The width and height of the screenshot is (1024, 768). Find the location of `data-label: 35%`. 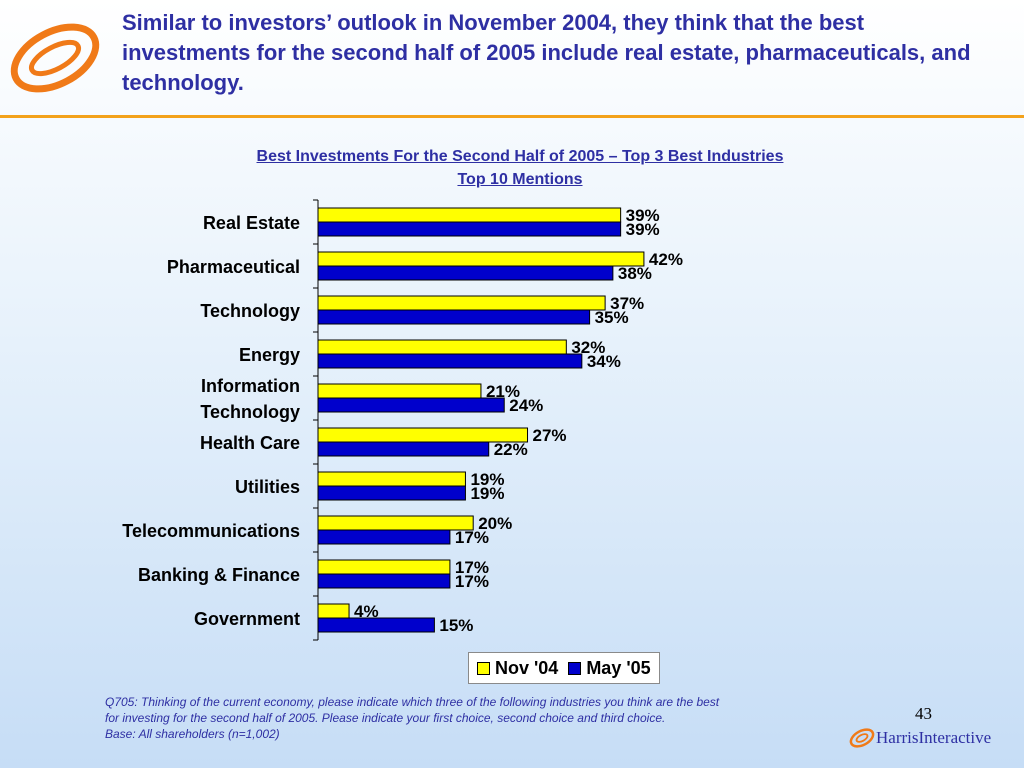

data-label: 35% is located at coordinates (612, 317).